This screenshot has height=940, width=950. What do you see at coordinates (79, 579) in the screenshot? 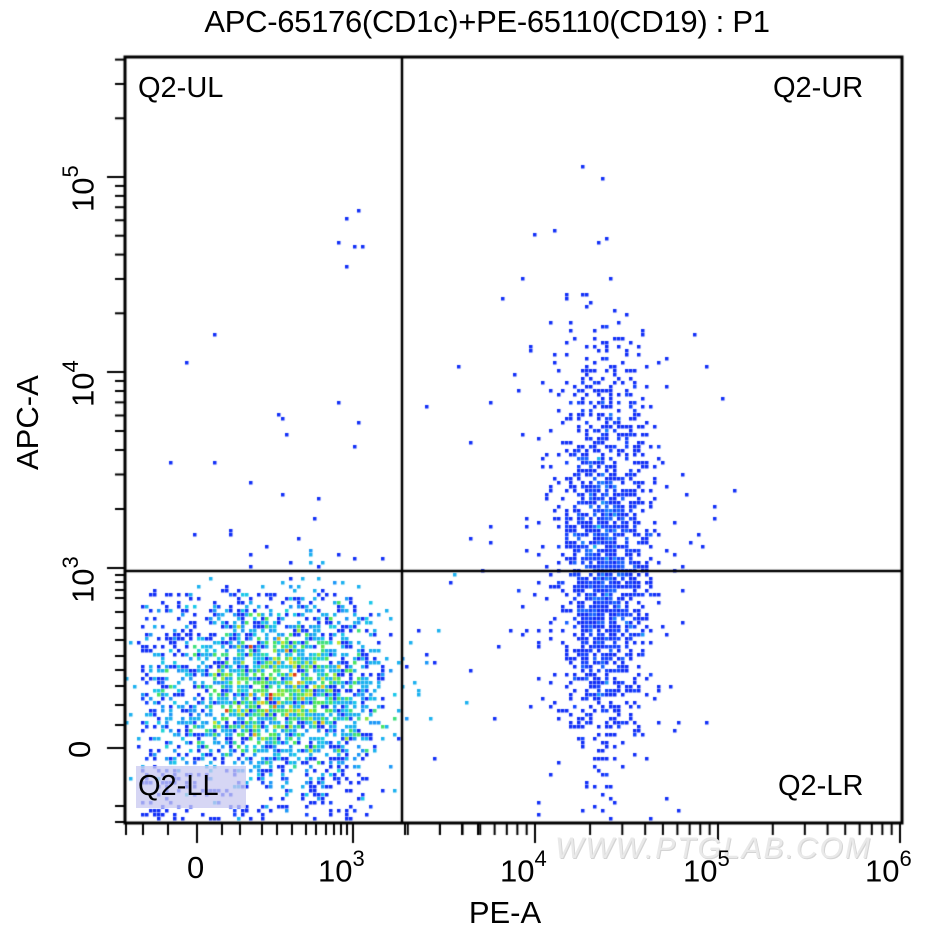
I see `y-tick-label: 10³` at bounding box center [79, 579].